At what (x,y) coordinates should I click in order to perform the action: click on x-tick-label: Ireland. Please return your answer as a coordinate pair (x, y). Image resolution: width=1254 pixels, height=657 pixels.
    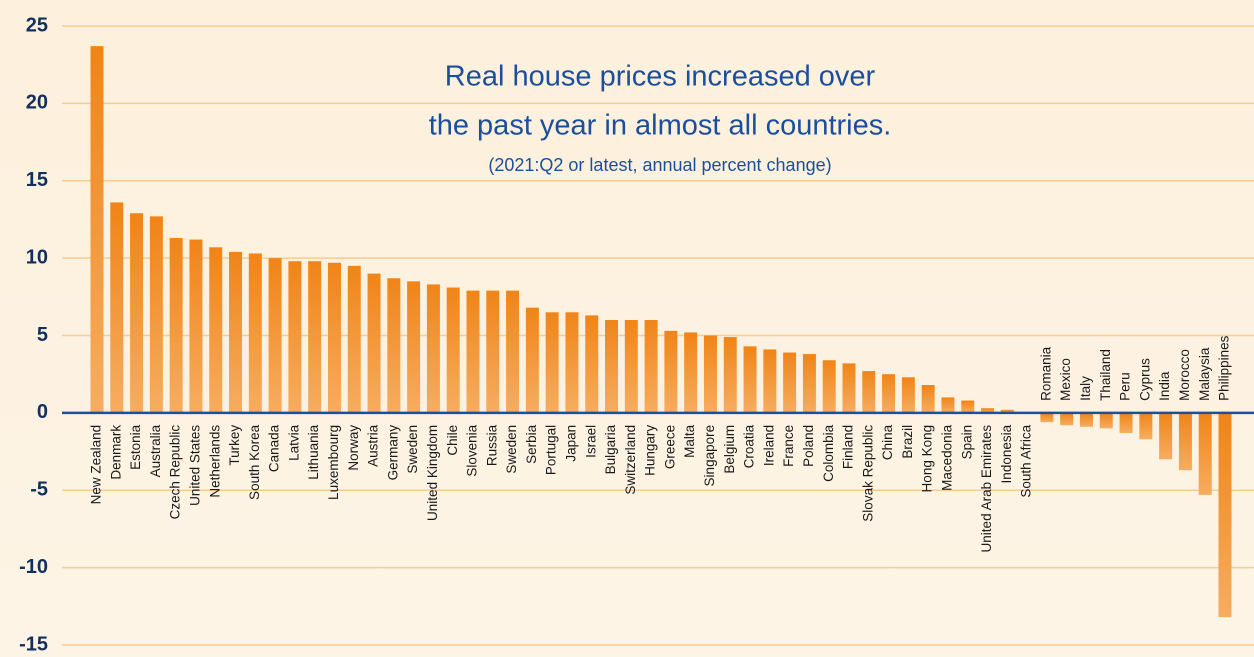
    Looking at the image, I should click on (768, 445).